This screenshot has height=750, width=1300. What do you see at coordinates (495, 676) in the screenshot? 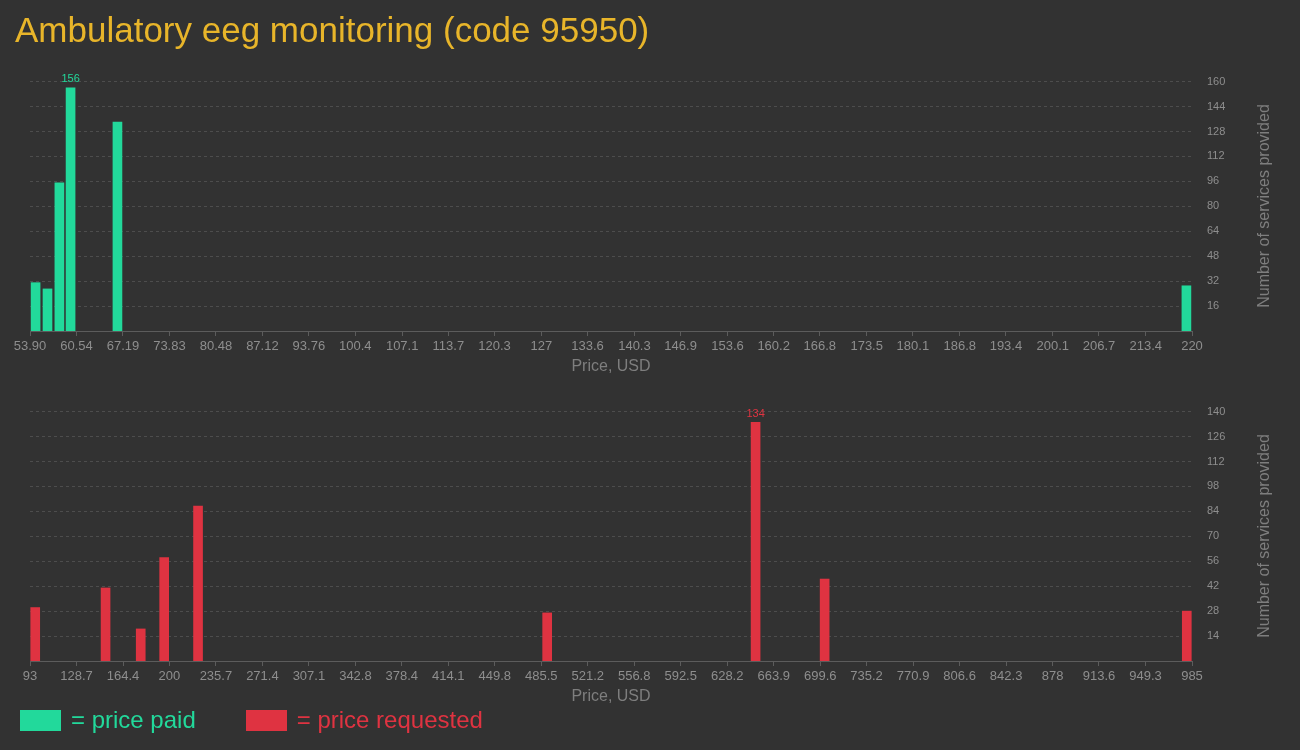
I see `x-tick-label: 449.8` at bounding box center [495, 676].